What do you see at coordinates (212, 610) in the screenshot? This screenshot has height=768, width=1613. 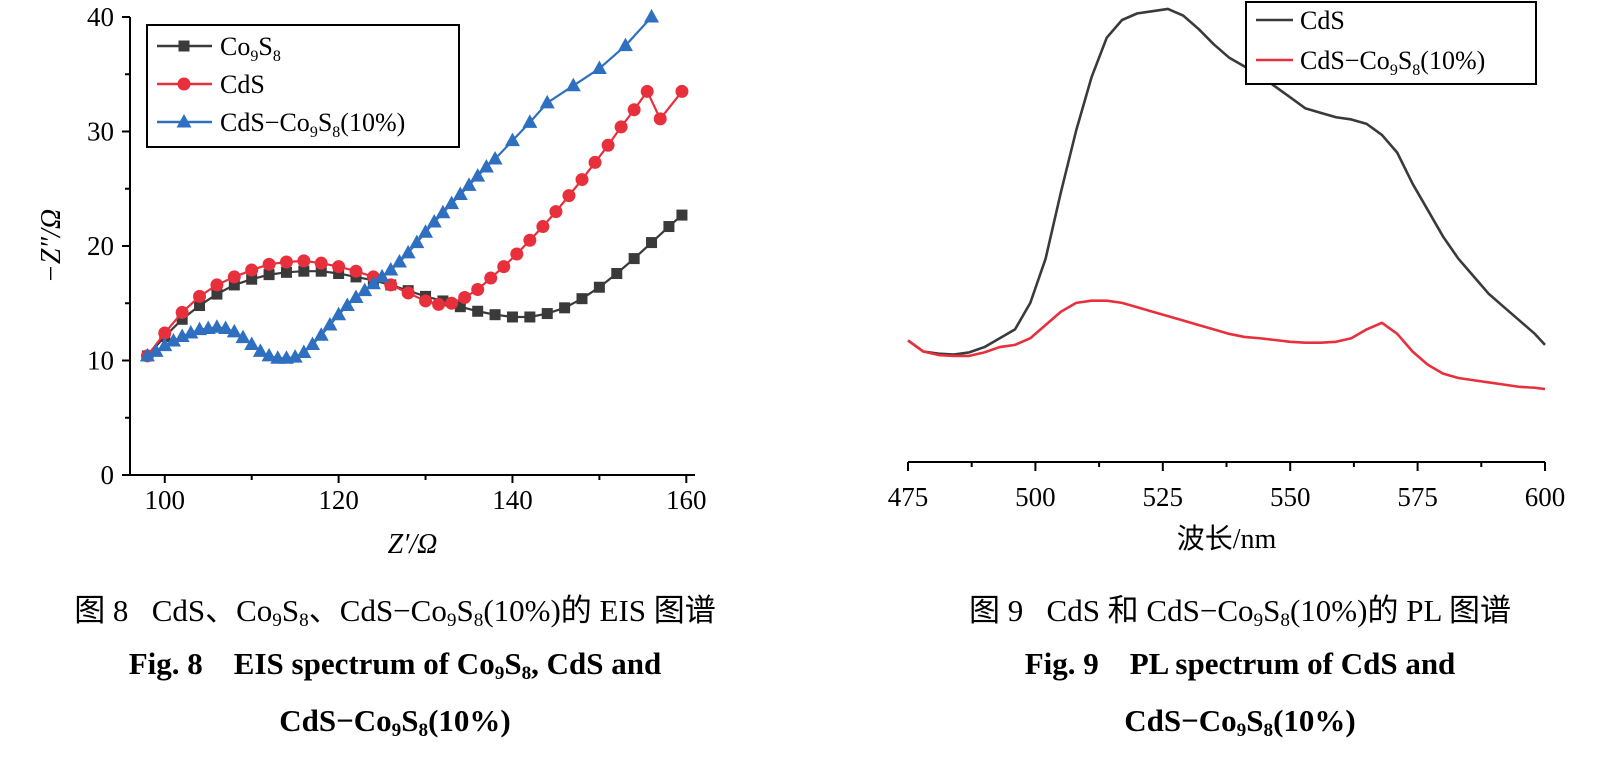 I see `fig8-caption-part1: CdS、Co` at bounding box center [212, 610].